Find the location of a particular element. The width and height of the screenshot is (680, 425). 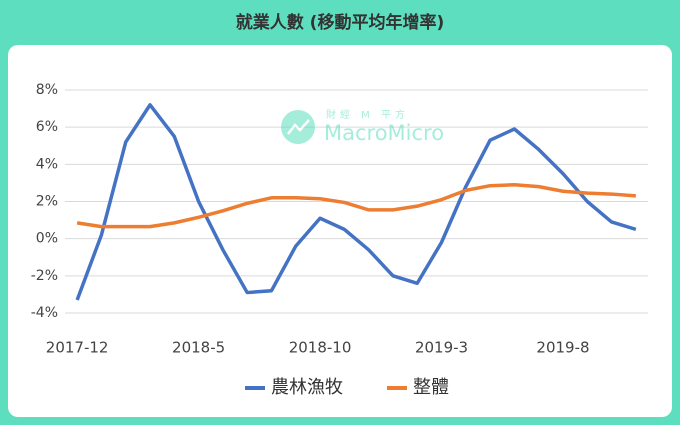

watermark-brand: MacroMicro is located at coordinates (384, 133).